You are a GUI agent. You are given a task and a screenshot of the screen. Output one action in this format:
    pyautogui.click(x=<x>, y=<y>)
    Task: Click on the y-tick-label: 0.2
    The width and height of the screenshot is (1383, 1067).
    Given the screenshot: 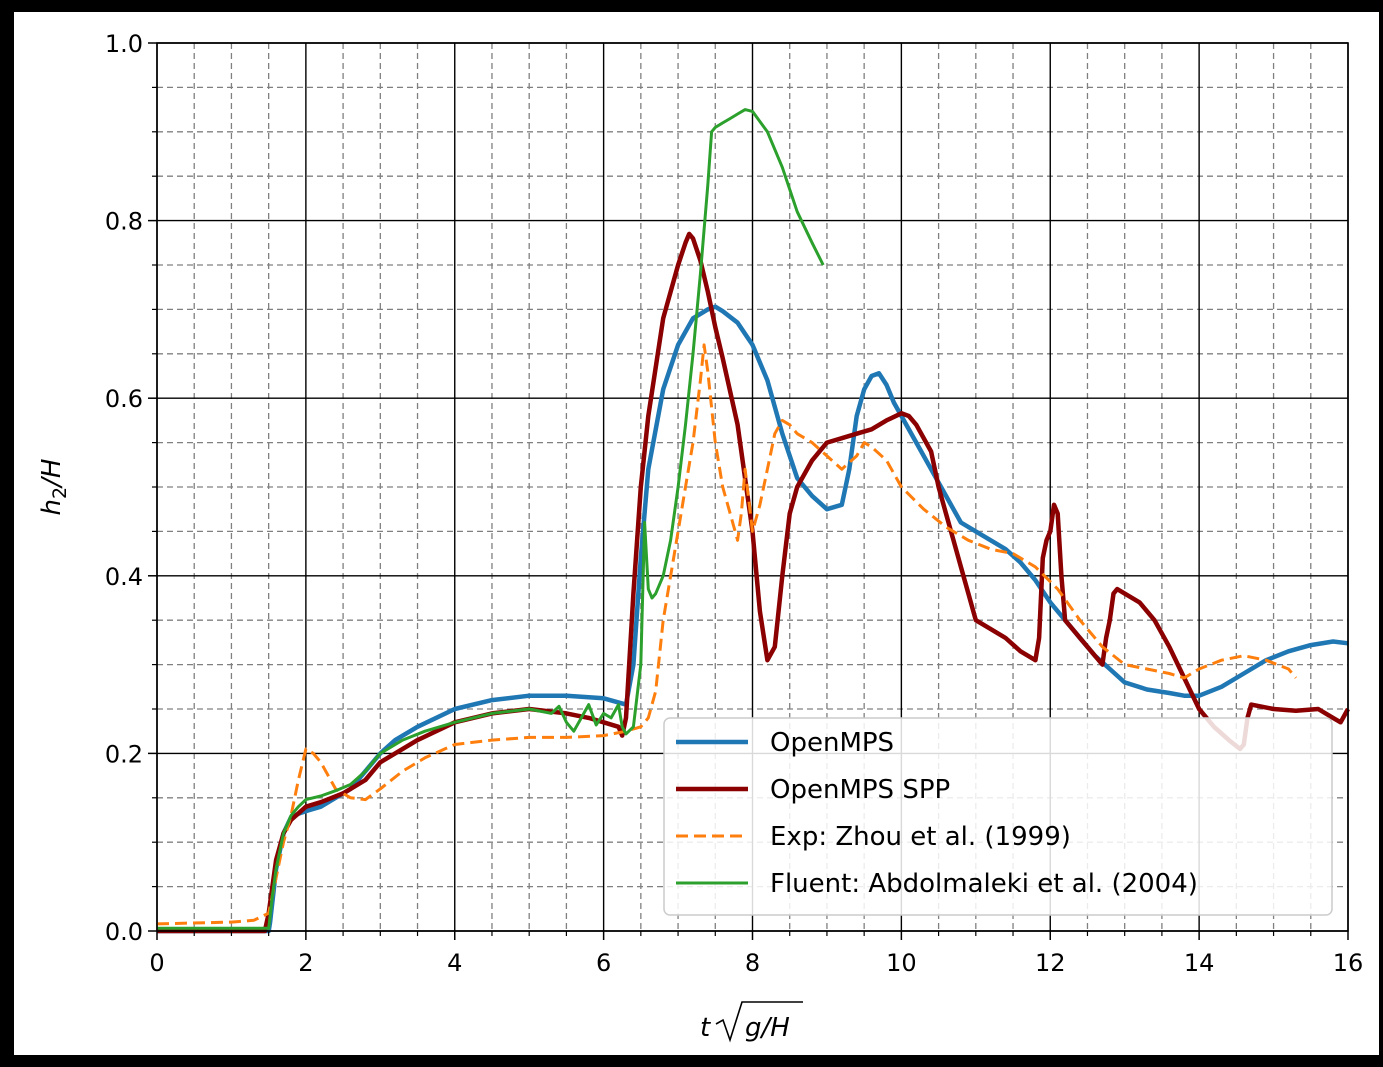 What is the action you would take?
    pyautogui.click(x=124, y=754)
    